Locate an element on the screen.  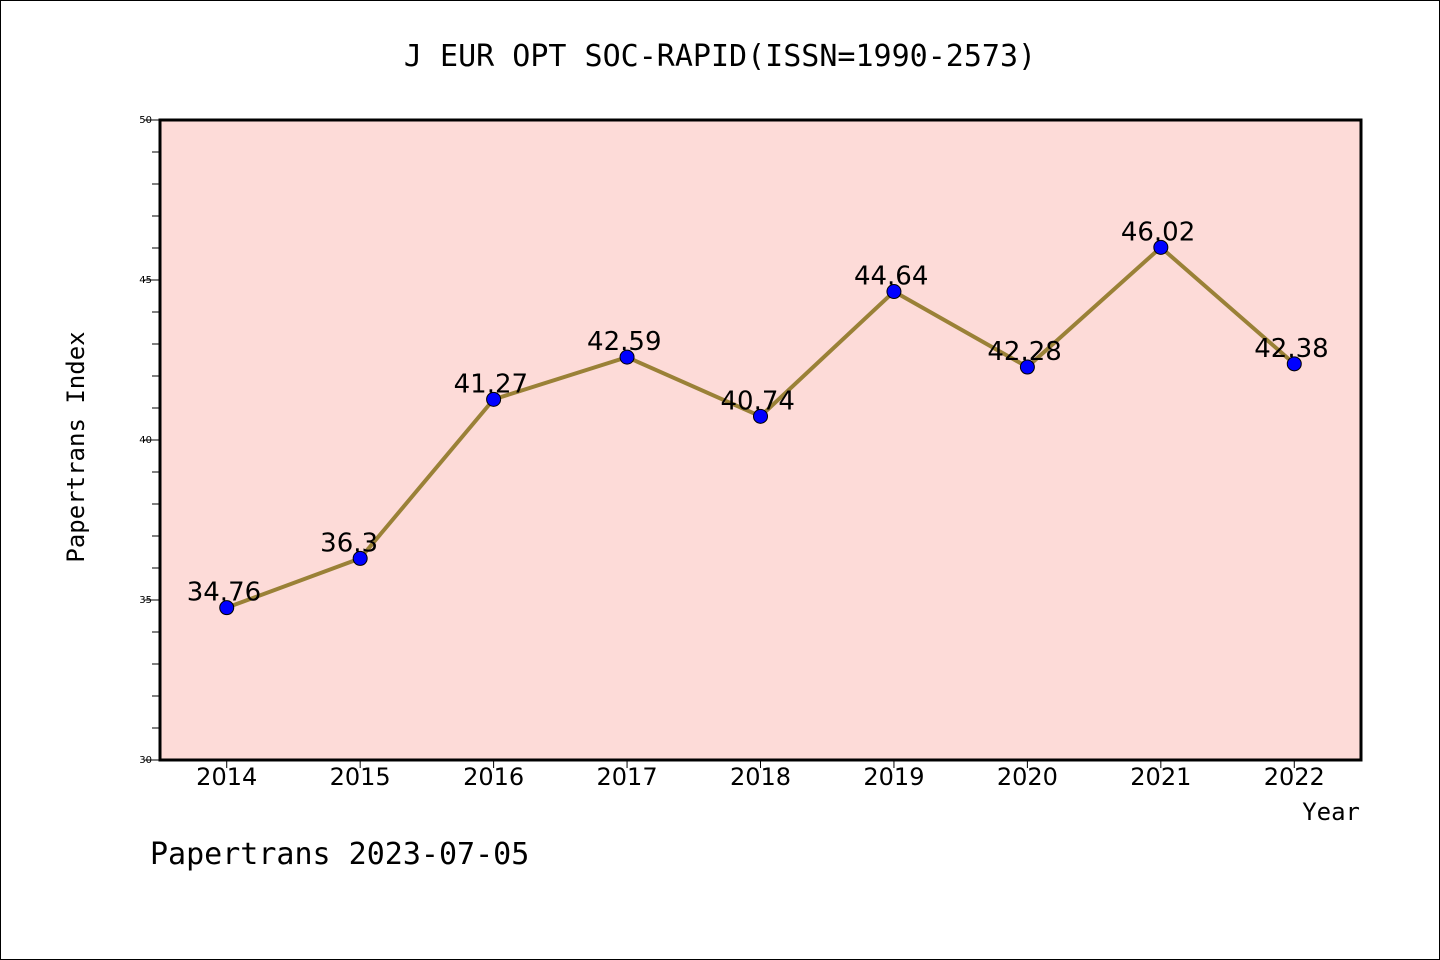
data-label: 46.02 is located at coordinates (1158, 232).